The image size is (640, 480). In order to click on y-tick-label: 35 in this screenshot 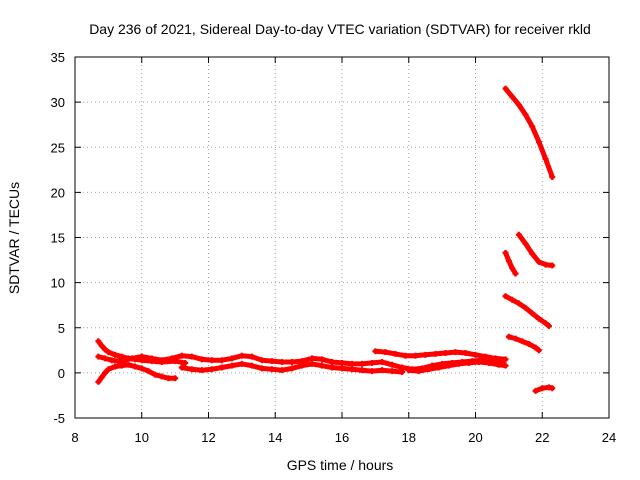, I will do `click(58, 57)`.